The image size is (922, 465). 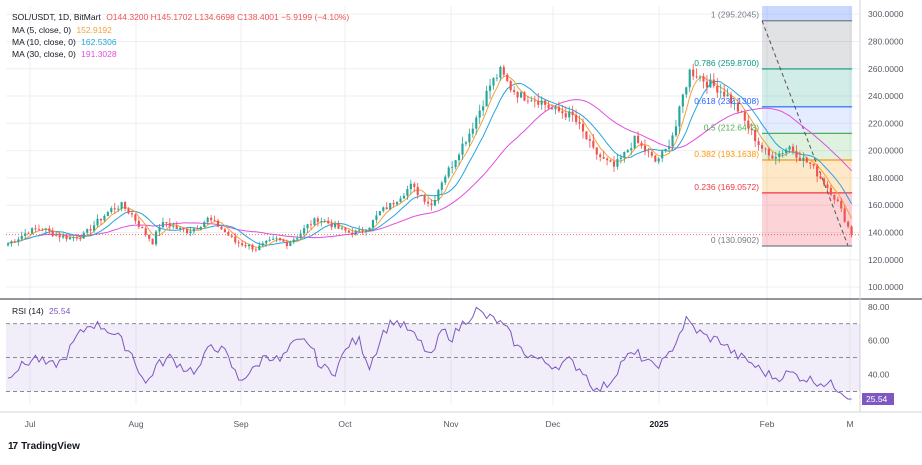 What do you see at coordinates (44, 42) in the screenshot?
I see `ma10-label: MA (10, close, 0)` at bounding box center [44, 42].